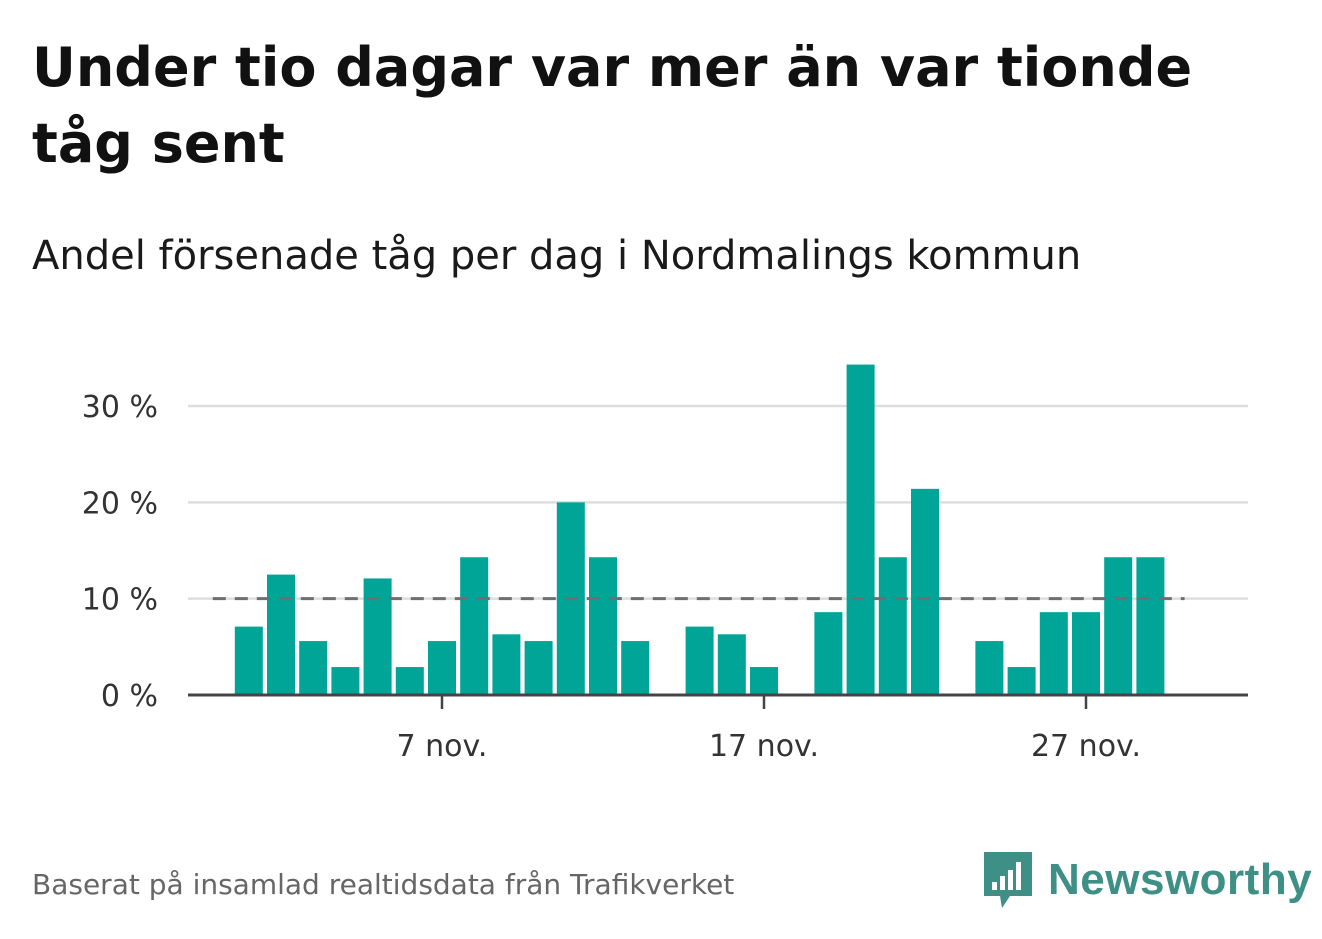  Describe the element at coordinates (1180, 879) in the screenshot. I see `logo-text: Newsworthy` at that location.